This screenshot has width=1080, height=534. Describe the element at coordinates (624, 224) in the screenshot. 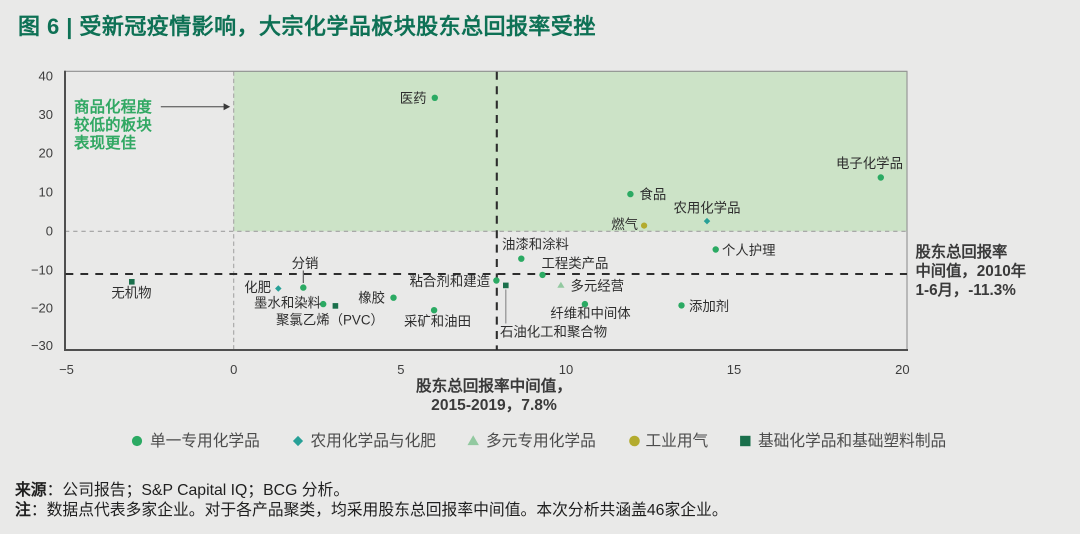

I see `svg-text: 燃气` at that location.